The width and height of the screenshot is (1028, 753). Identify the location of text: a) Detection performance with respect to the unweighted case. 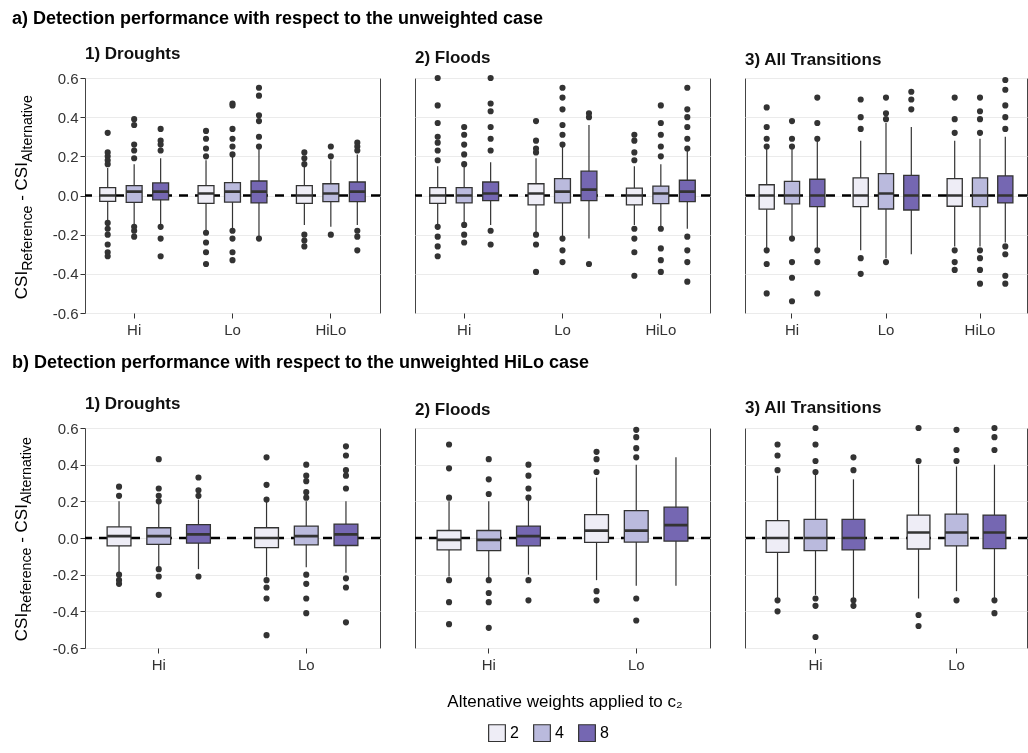
(278, 18).